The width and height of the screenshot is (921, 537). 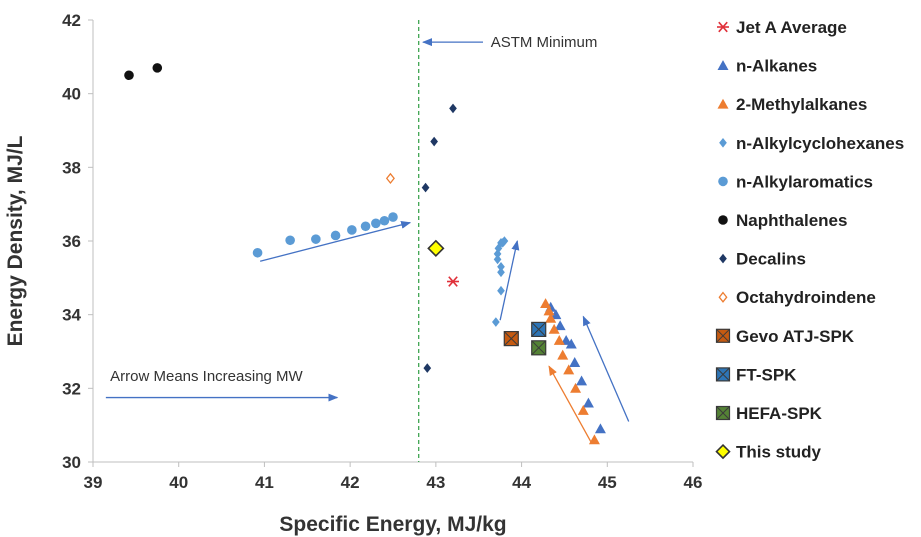 I want to click on series-gevo-atj-spk, so click(x=511, y=339).